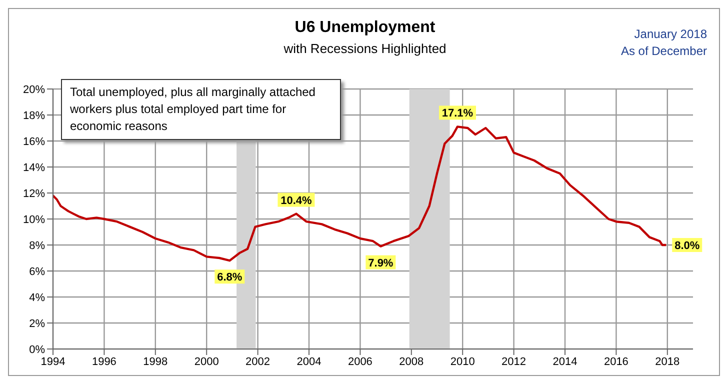  Describe the element at coordinates (53, 362) in the screenshot. I see `x-tick-label: 1994` at that location.